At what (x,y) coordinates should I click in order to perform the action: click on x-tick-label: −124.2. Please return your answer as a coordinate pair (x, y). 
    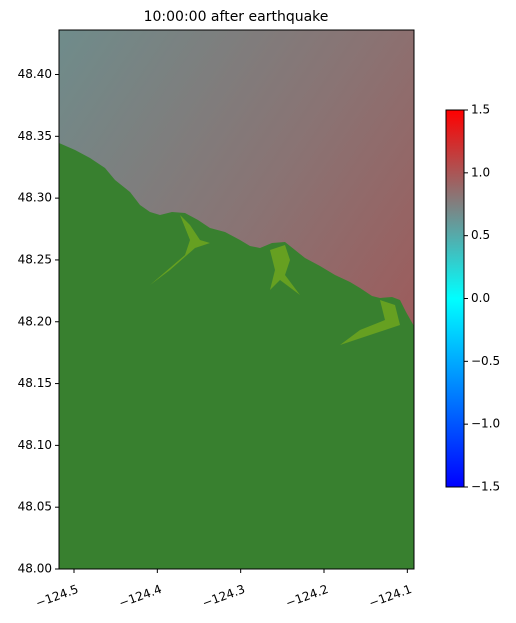
    Looking at the image, I should click on (307, 596).